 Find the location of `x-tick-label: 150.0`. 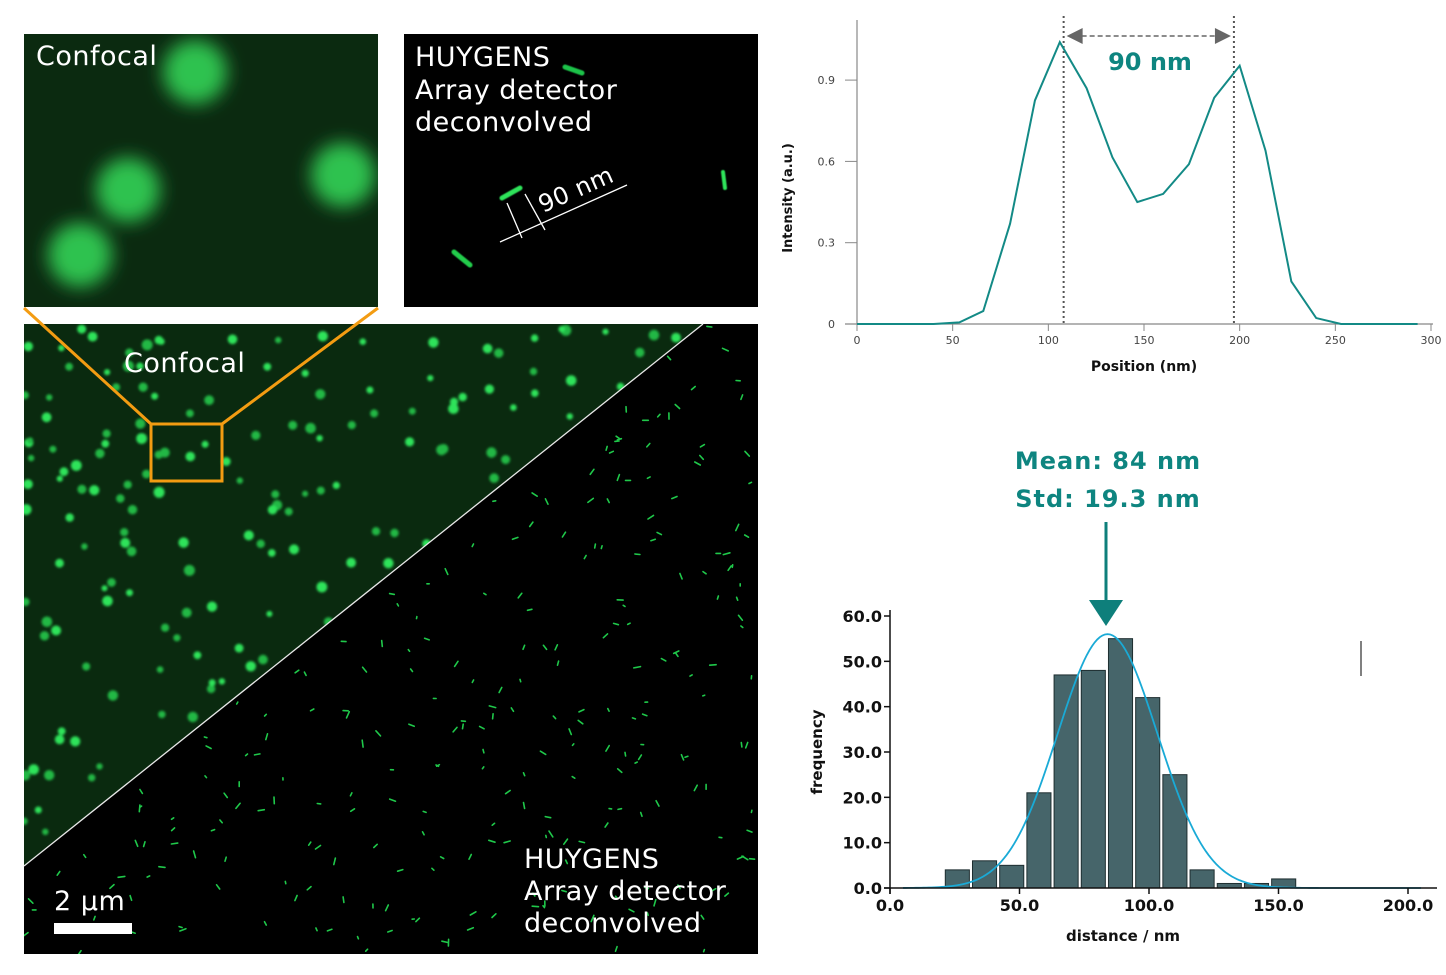

x-tick-label: 150.0 is located at coordinates (1278, 905).